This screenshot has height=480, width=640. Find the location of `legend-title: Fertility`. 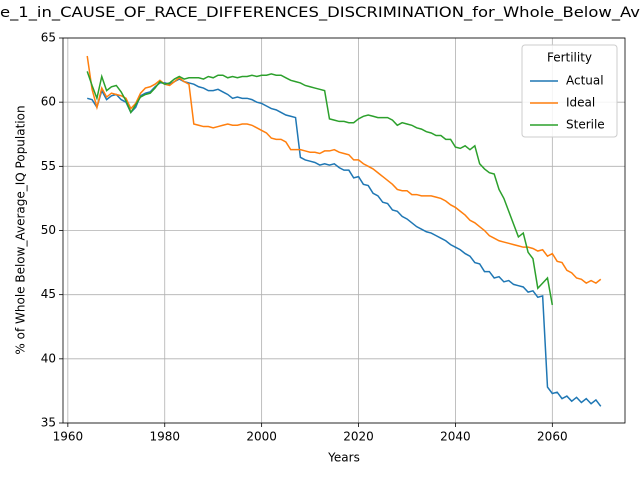

legend-title: Fertility is located at coordinates (569, 58).